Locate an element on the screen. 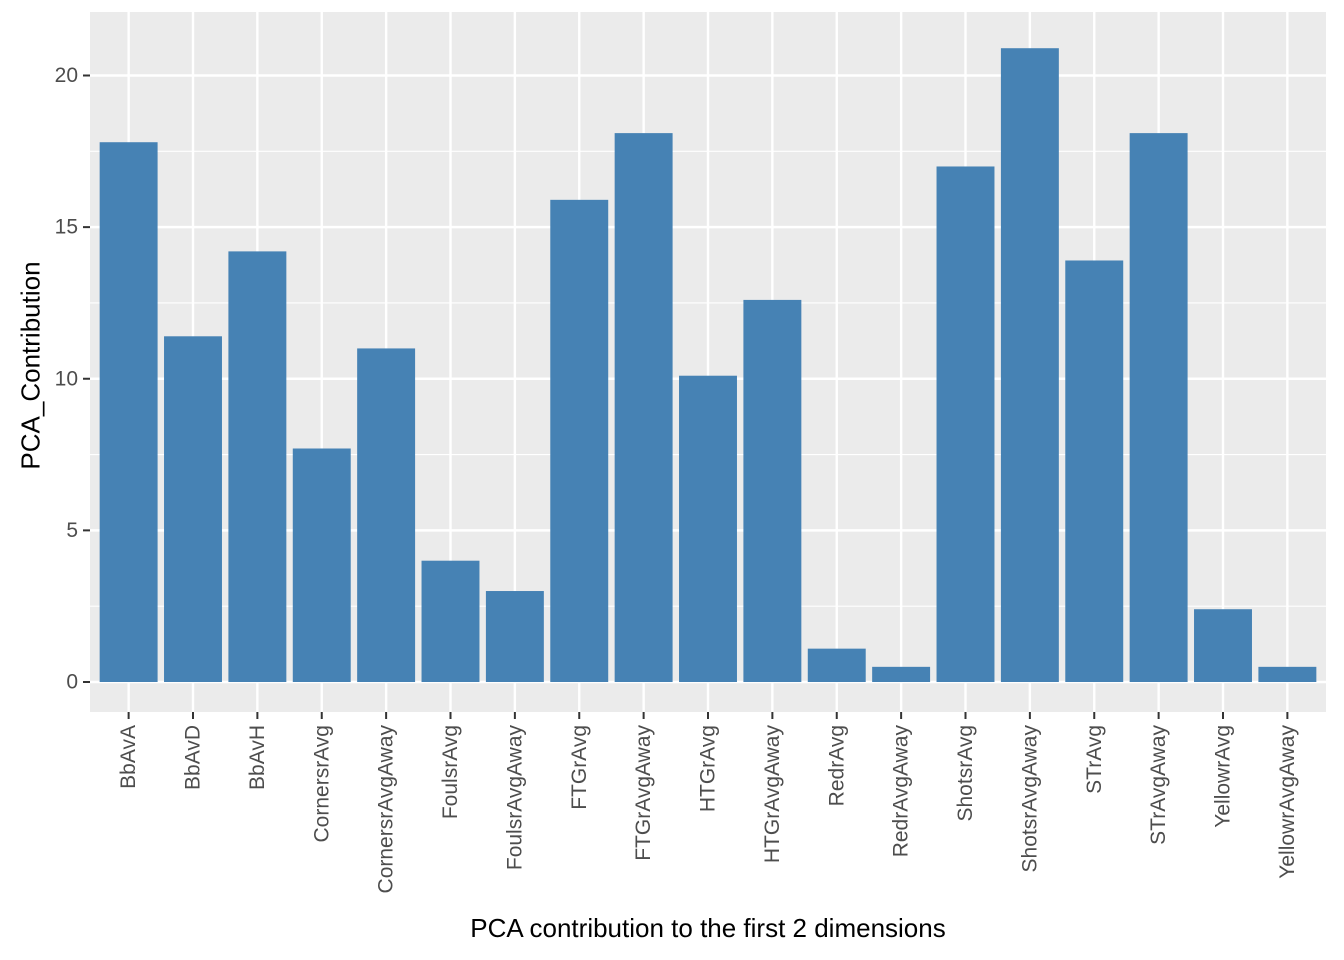 The image size is (1344, 960). bar-BbAvD is located at coordinates (193, 509).